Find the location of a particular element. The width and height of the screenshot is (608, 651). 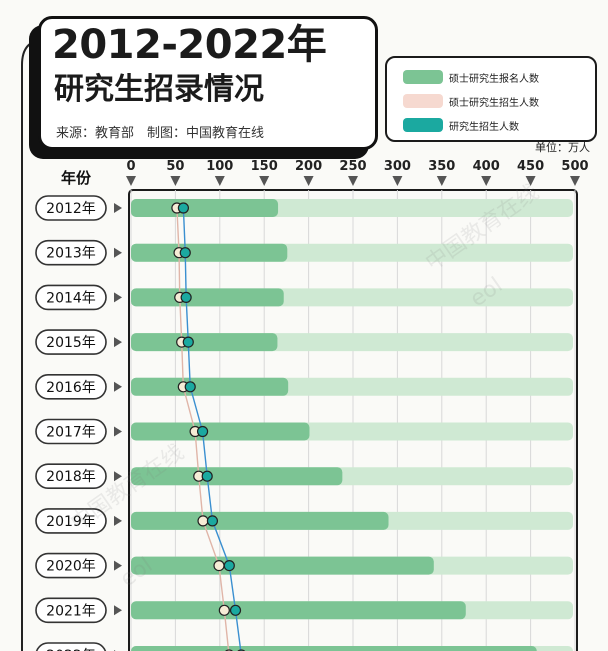

legend: 硕士研究生报名人数 硕士研究生招生人数 研究生招生人数 is located at coordinates (491, 99).